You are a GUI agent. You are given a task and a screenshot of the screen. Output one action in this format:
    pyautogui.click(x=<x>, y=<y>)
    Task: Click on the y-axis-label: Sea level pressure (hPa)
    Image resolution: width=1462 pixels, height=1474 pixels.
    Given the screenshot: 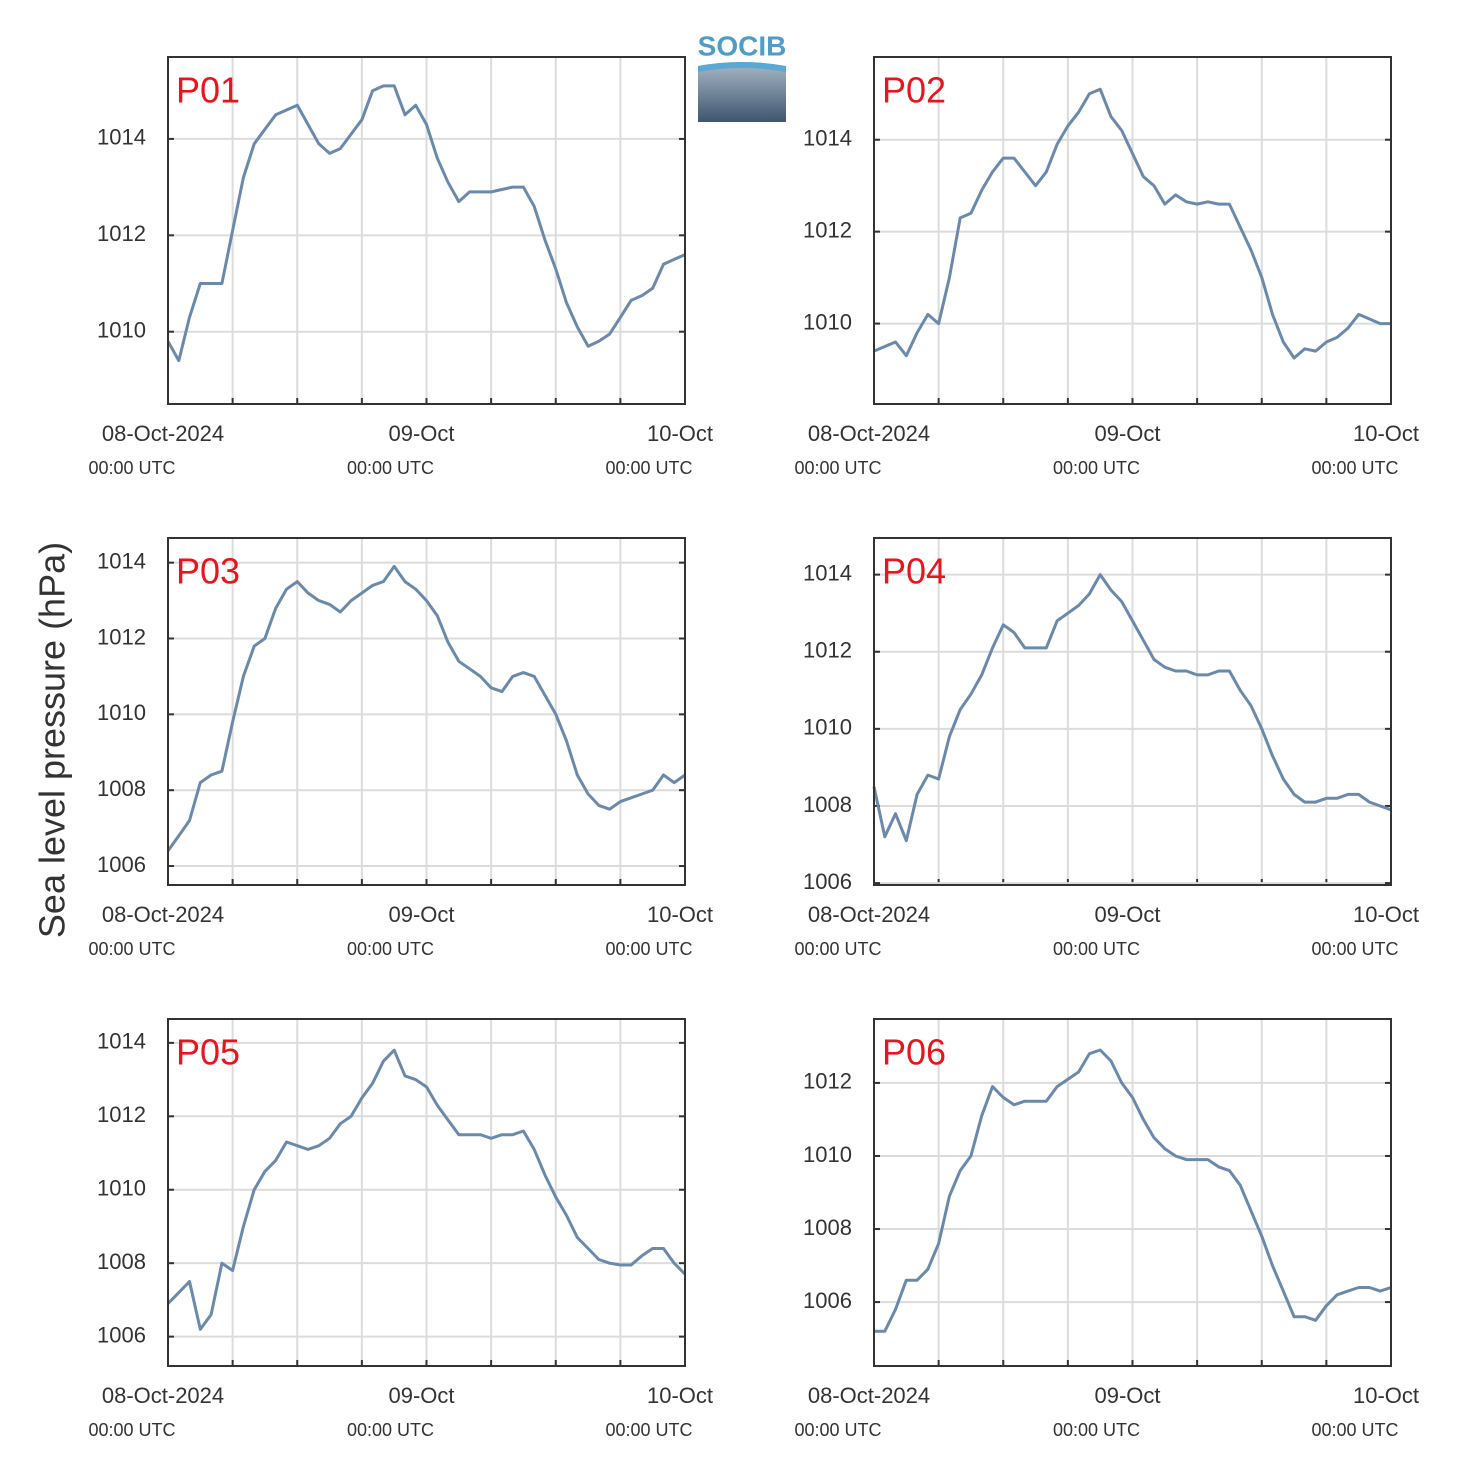 What is the action you would take?
    pyautogui.click(x=52, y=740)
    